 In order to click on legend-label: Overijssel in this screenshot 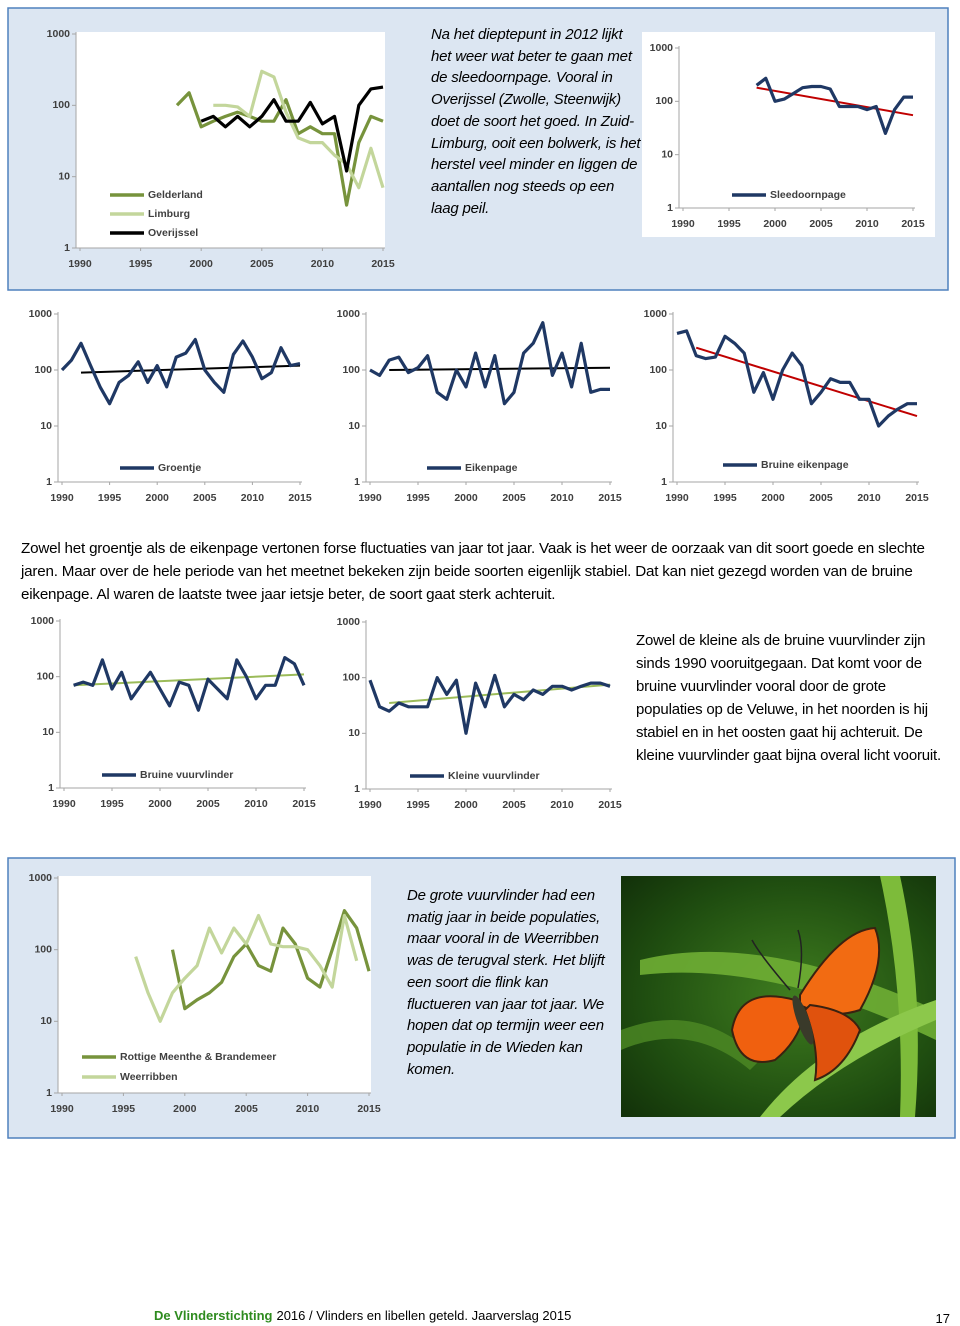, I will do `click(173, 233)`.